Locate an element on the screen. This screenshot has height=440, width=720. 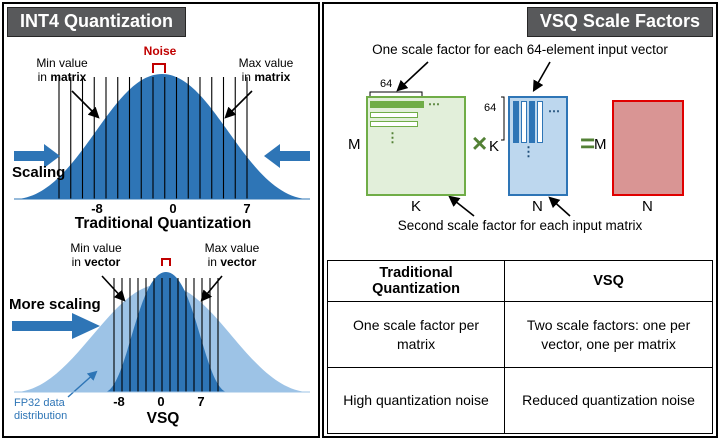
vector-distribution-curve is located at coordinates (166, 332).